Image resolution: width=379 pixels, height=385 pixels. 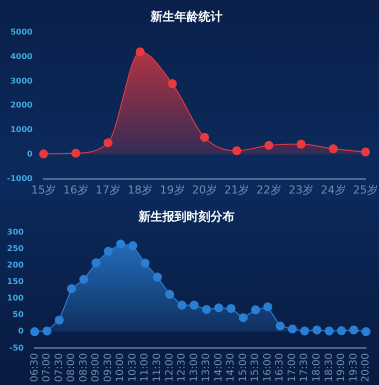 I want to click on x-tick-label: 08:30, so click(x=84, y=367).